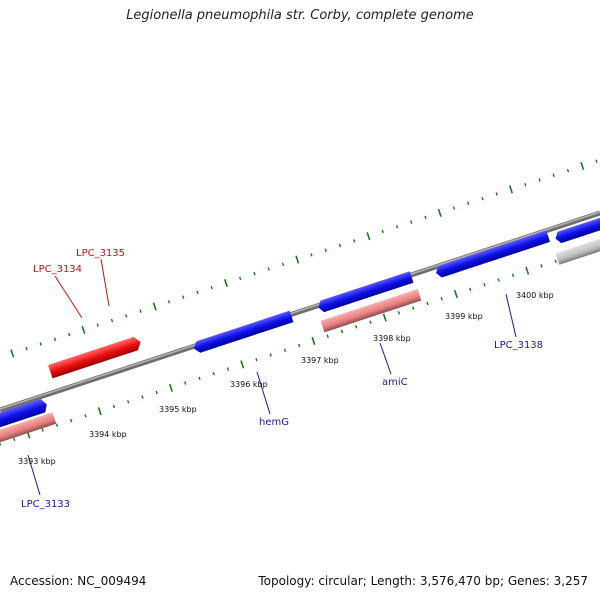 The height and width of the screenshot is (600, 600). Describe the element at coordinates (68, 297) in the screenshot. I see `connector-lpc3134` at that location.